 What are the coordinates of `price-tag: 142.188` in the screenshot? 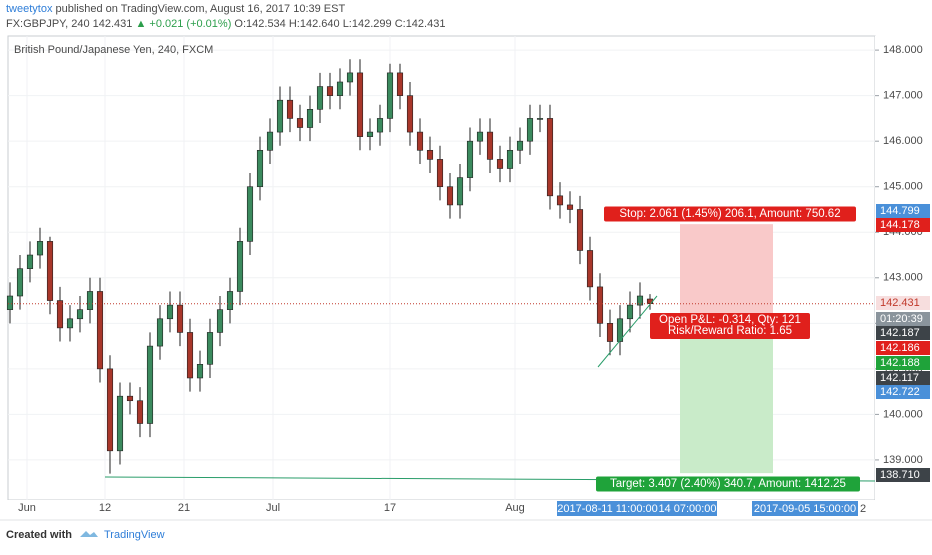 It's located at (900, 363).